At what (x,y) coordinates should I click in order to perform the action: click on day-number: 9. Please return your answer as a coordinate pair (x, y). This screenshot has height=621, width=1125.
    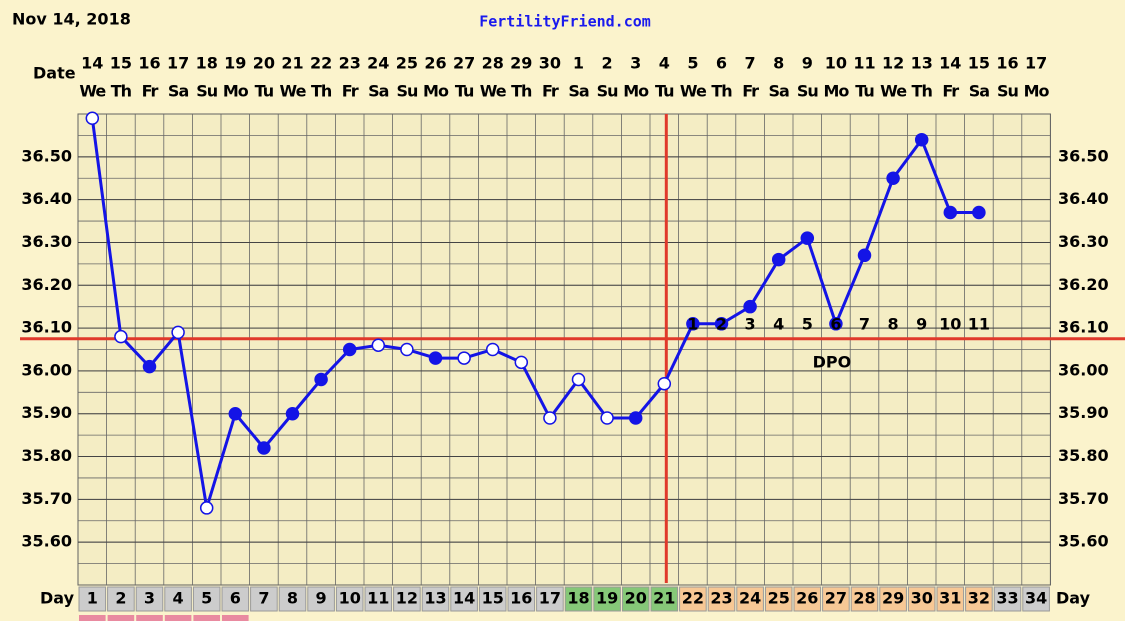
    Looking at the image, I should click on (321, 598).